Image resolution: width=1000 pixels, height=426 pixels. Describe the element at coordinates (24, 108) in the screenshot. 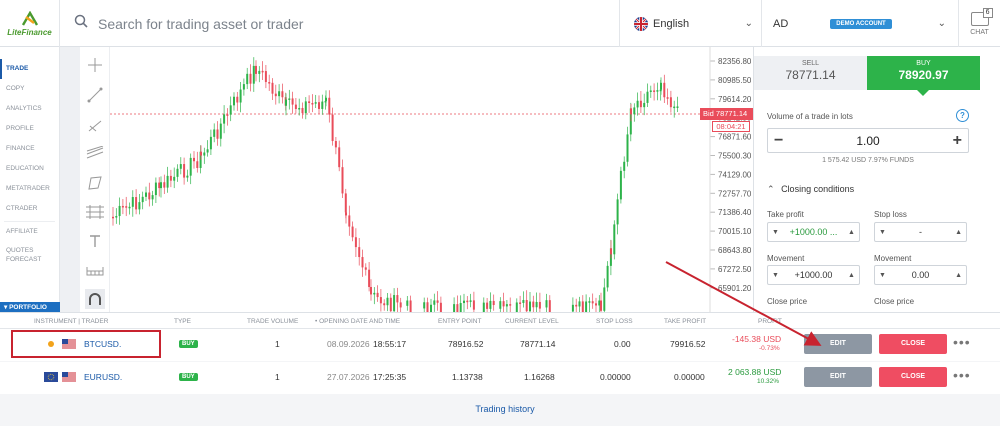

I see `sidebar-item-analytics: ANALYTICS` at that location.